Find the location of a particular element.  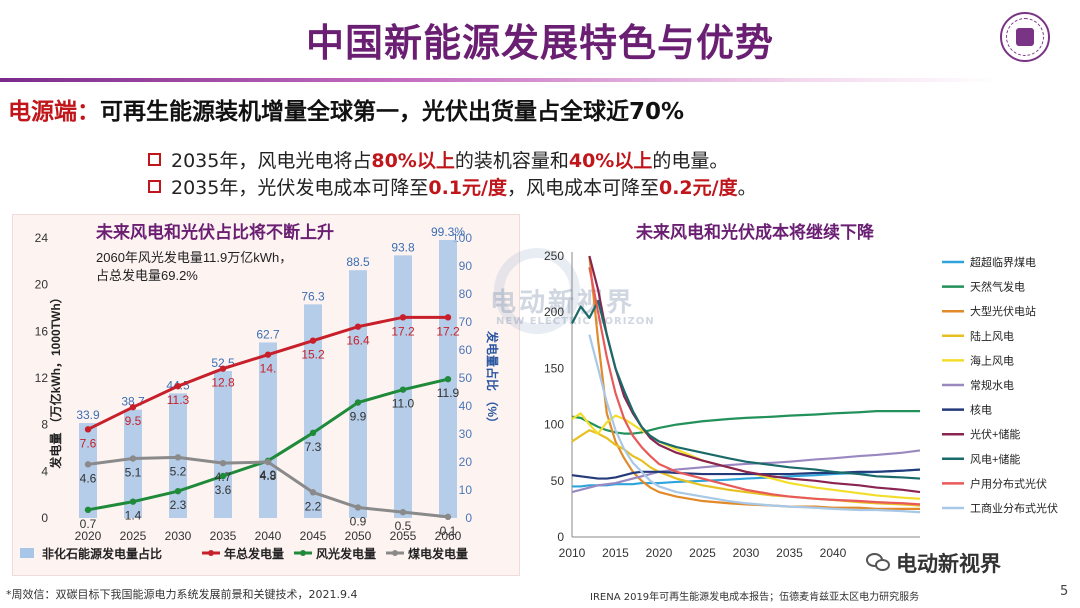

x-axis-tick: 2020 is located at coordinates (659, 553).